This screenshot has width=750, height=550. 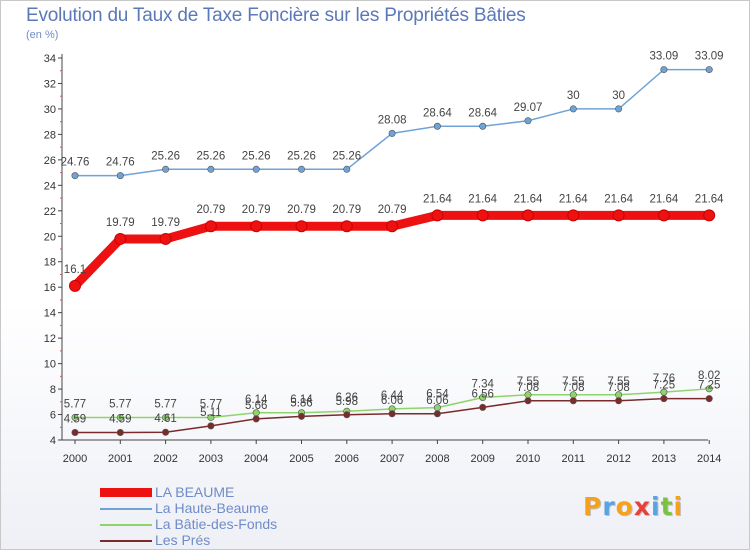 I want to click on data-label: 6.56, so click(x=483, y=394).